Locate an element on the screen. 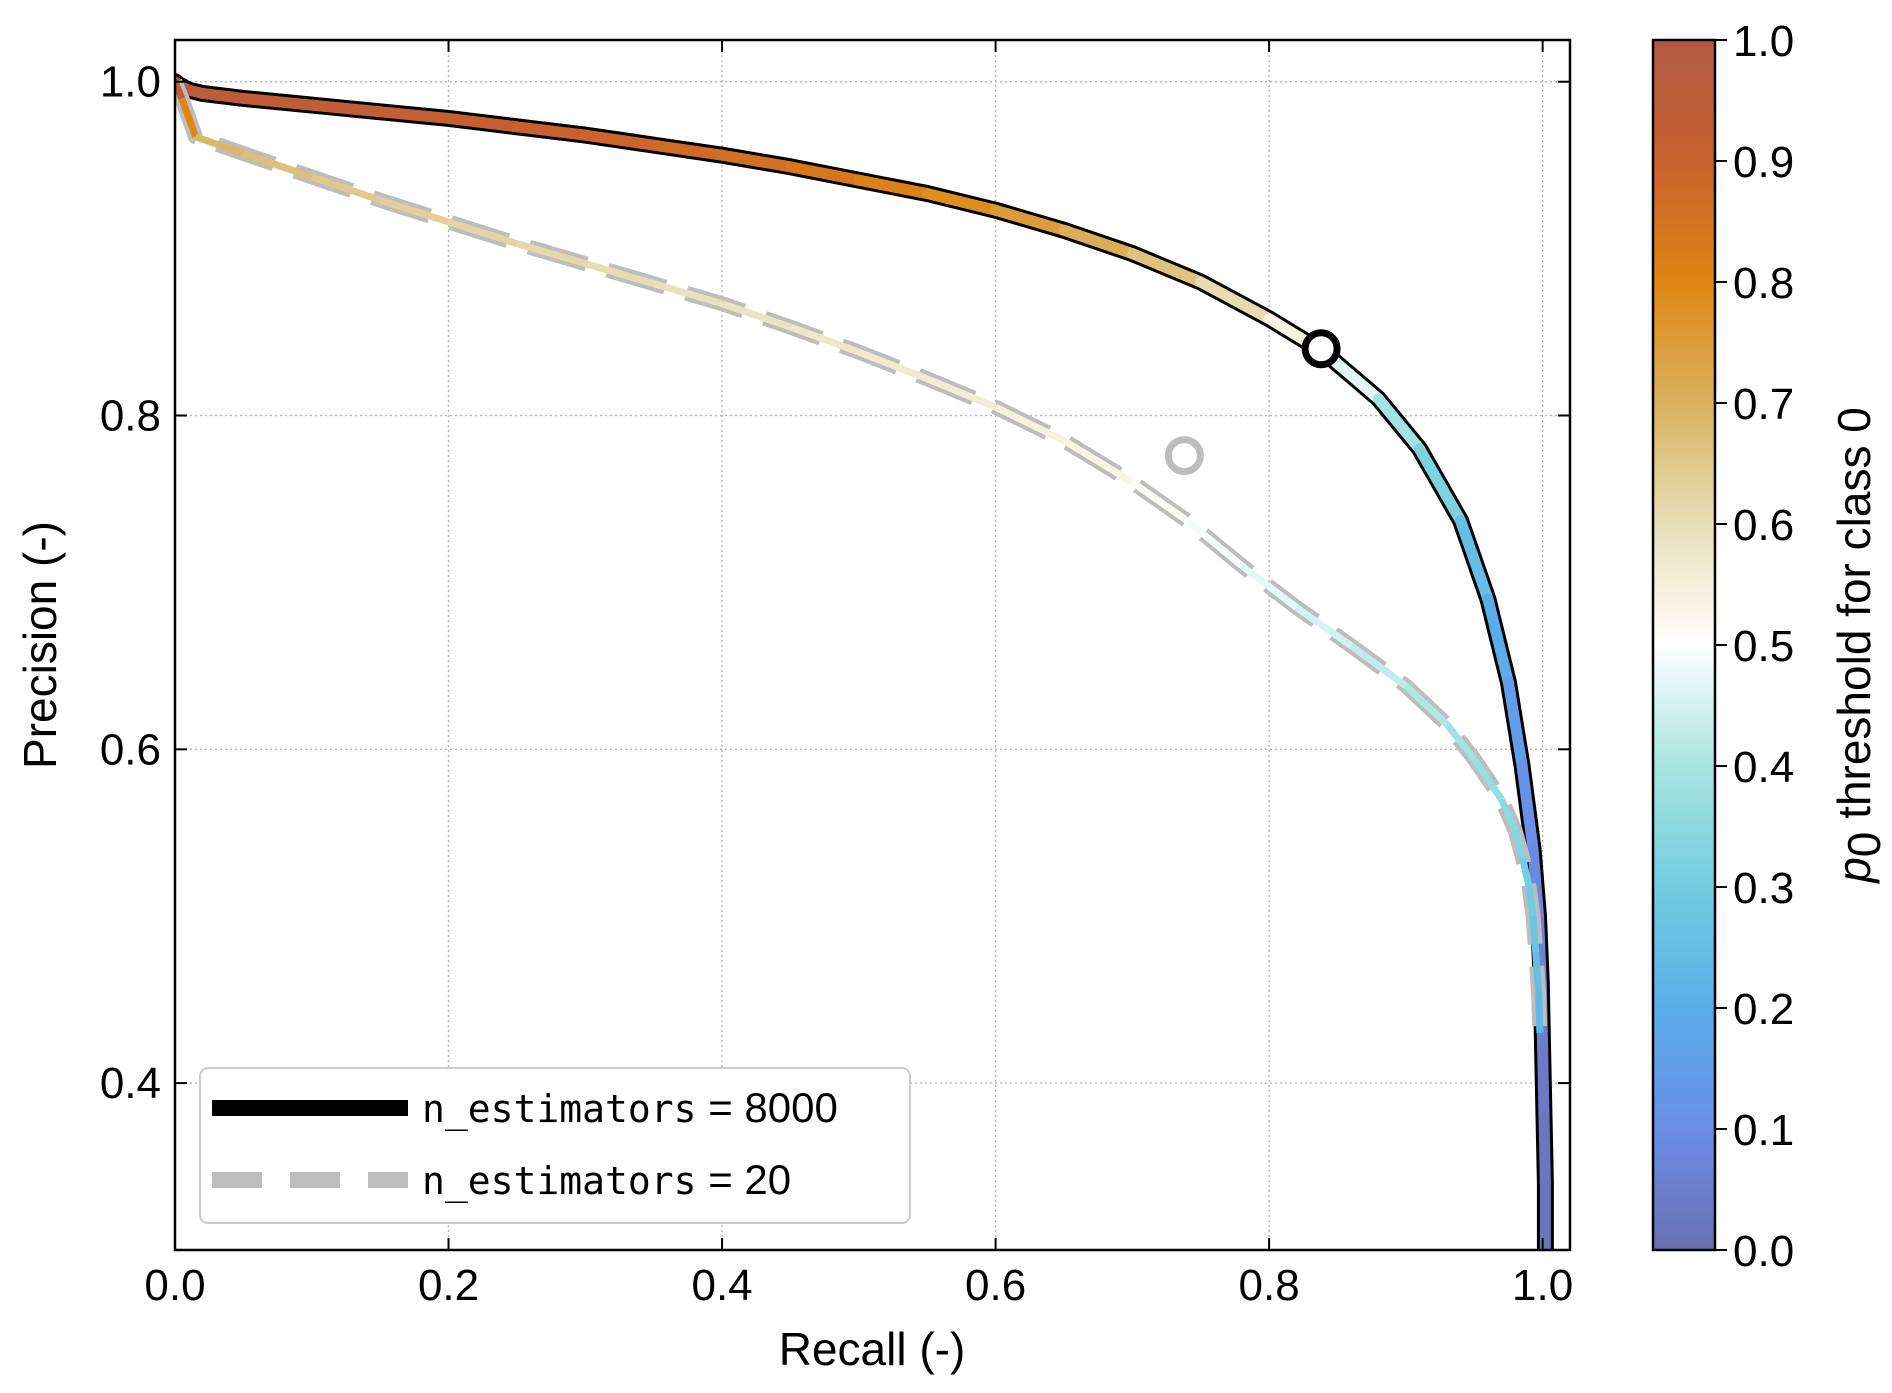  colorbar-label-p: p is located at coordinates (1854, 871).